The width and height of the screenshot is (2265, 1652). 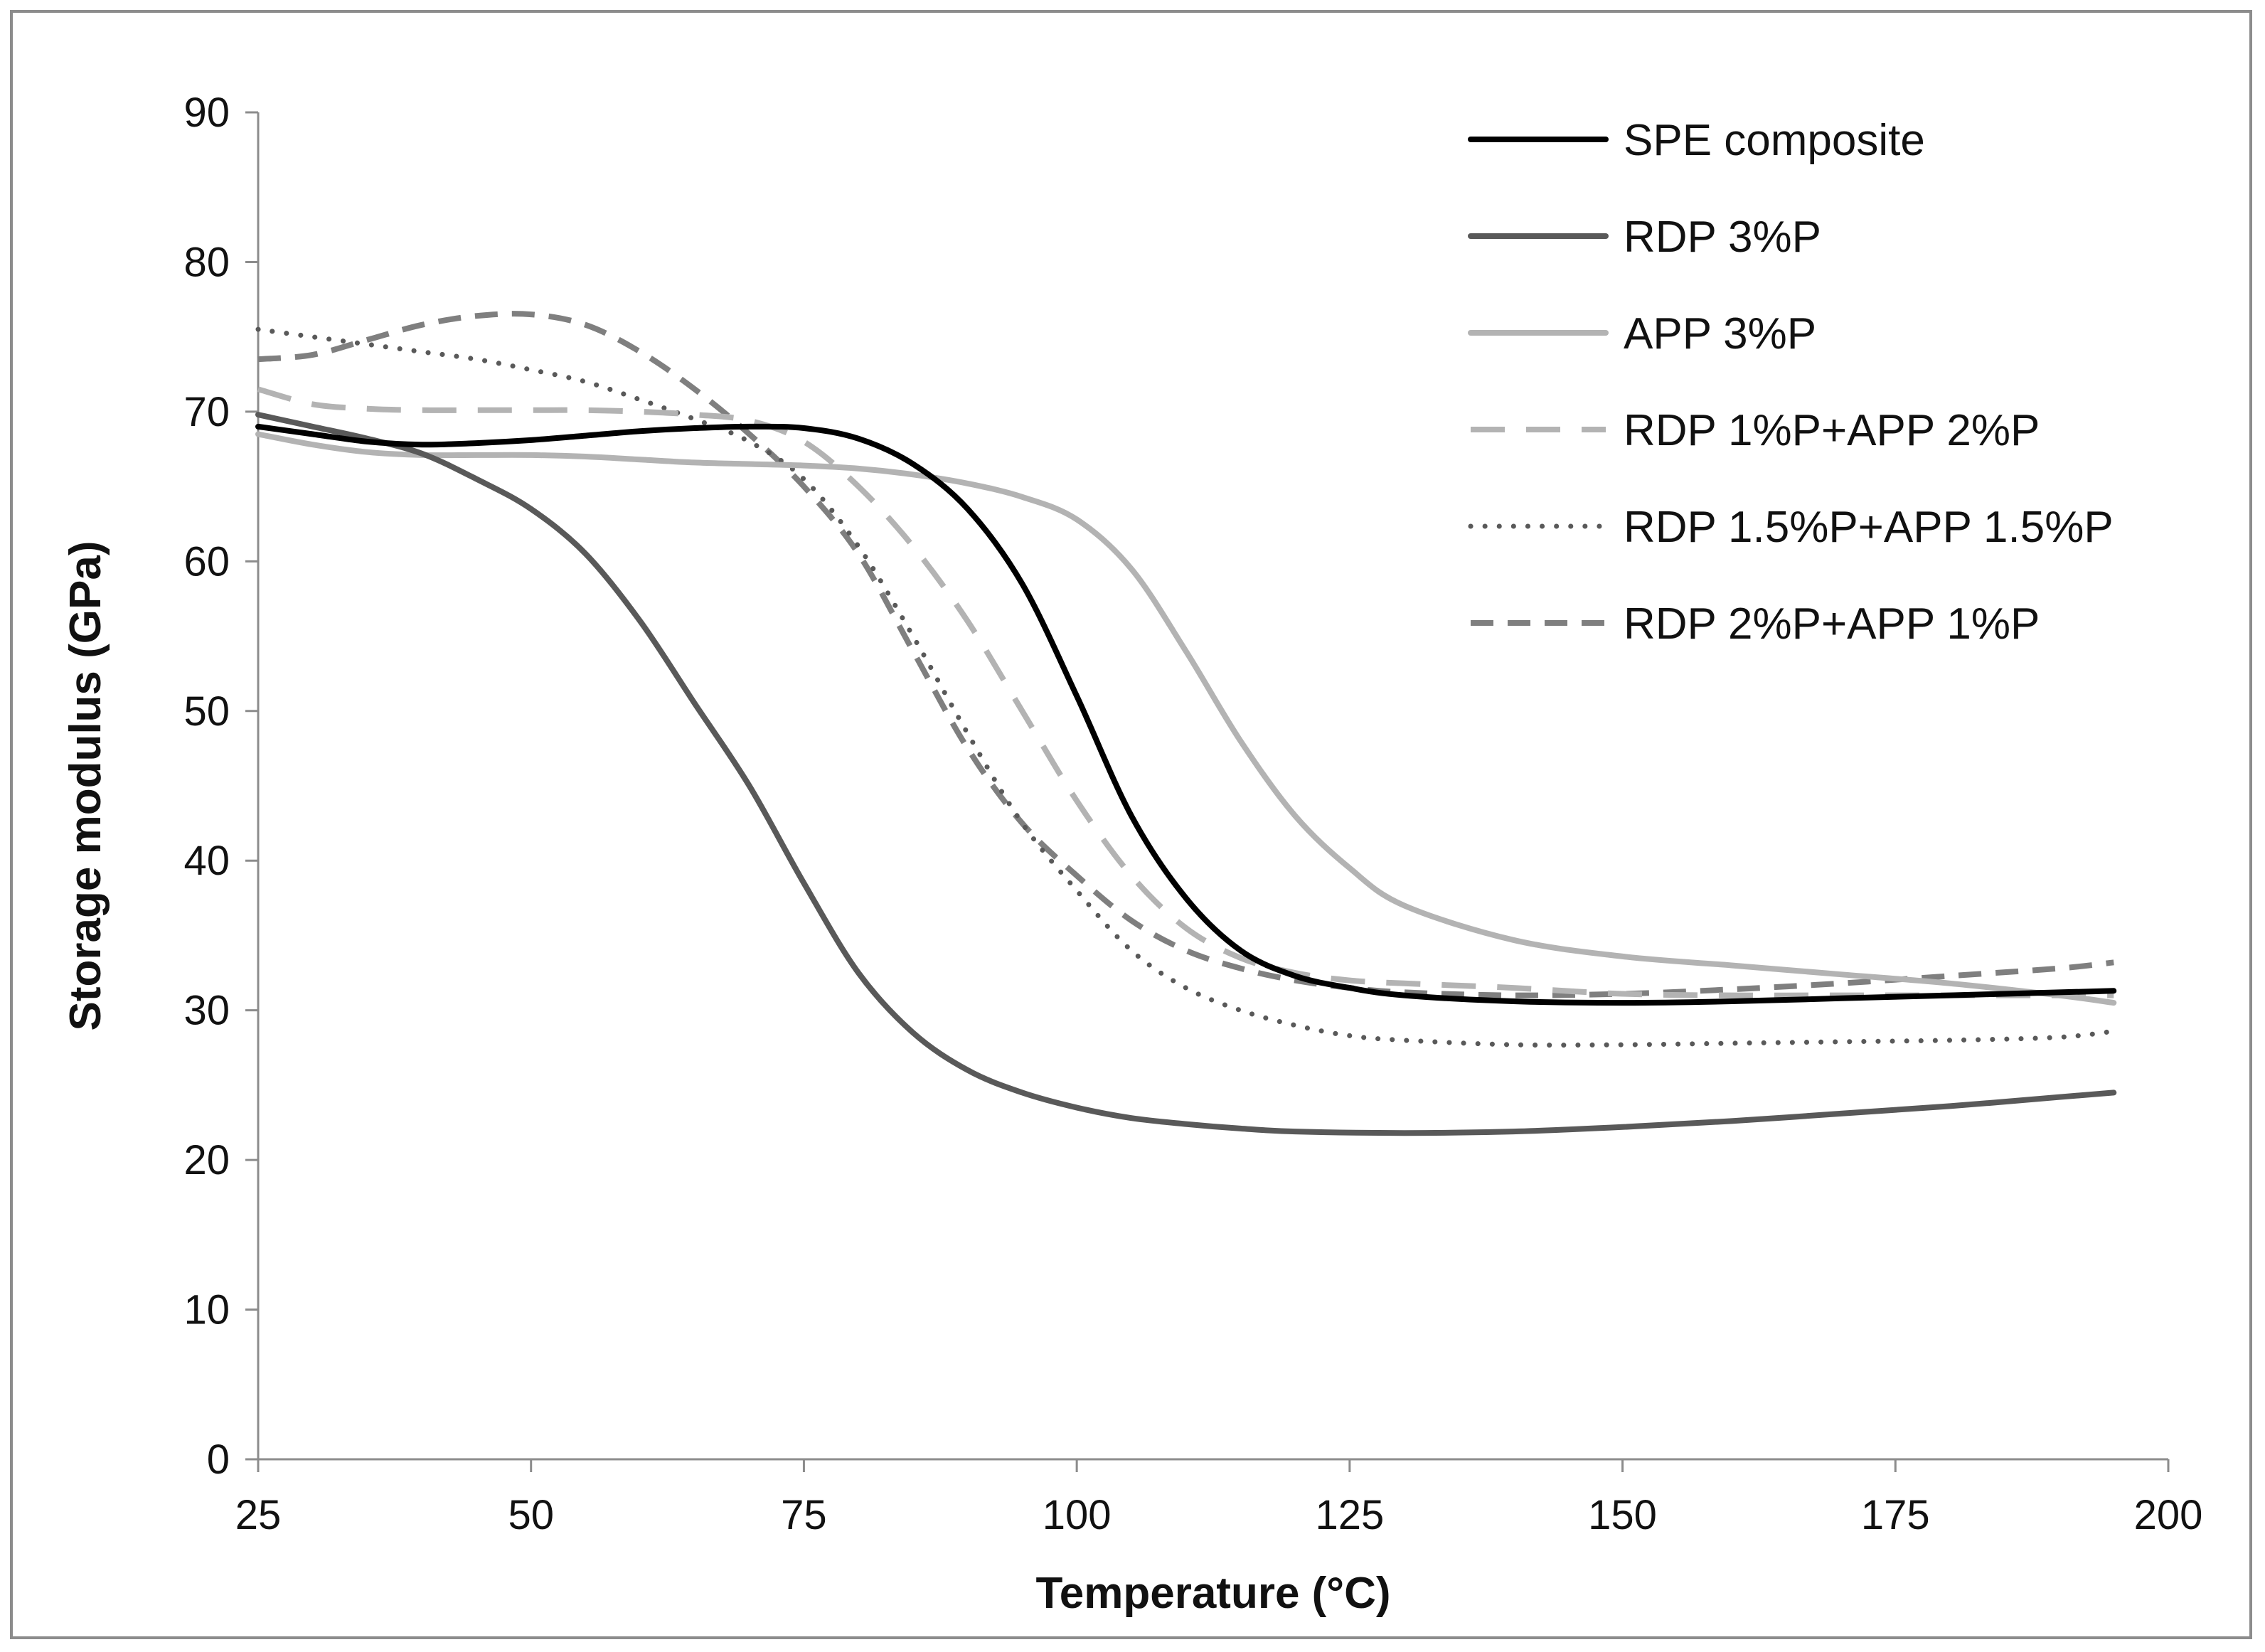 I want to click on legend-label: APP 3%P, so click(x=1720, y=333).